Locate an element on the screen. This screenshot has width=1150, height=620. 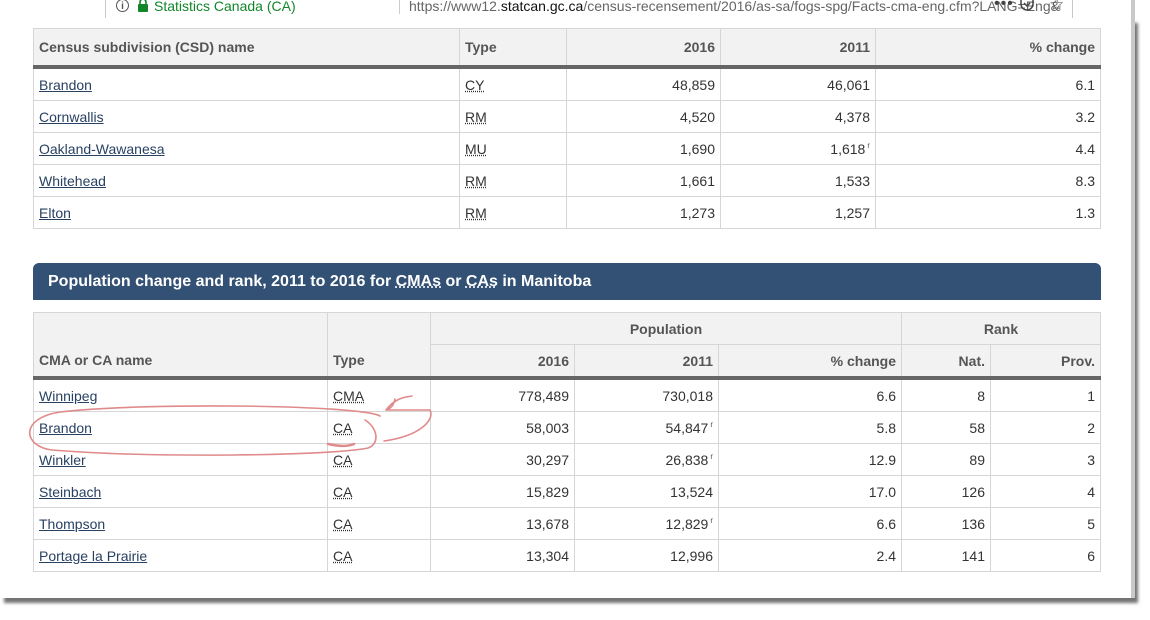
place-link: Steinbach is located at coordinates (70, 491).